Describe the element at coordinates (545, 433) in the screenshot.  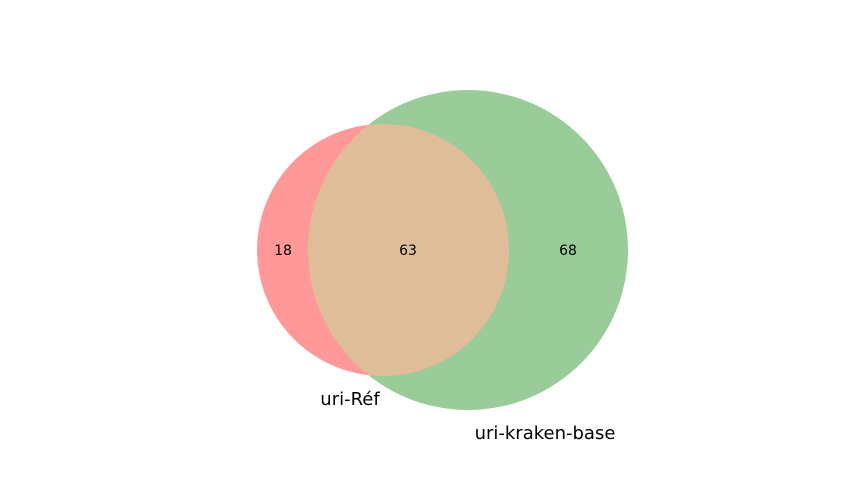
I see `set-b-label: uri-kraken-base` at that location.